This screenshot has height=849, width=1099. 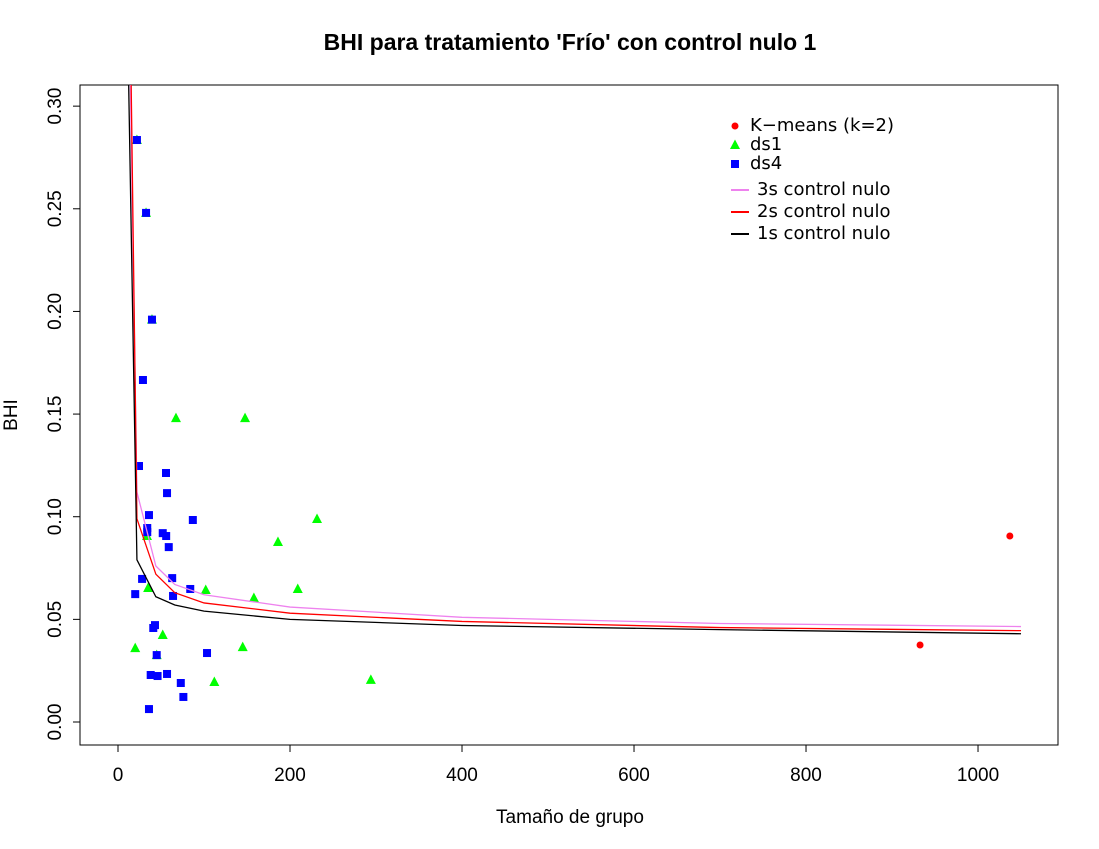 What do you see at coordinates (55, 106) in the screenshot?
I see `y-tick-label: 0.30` at bounding box center [55, 106].